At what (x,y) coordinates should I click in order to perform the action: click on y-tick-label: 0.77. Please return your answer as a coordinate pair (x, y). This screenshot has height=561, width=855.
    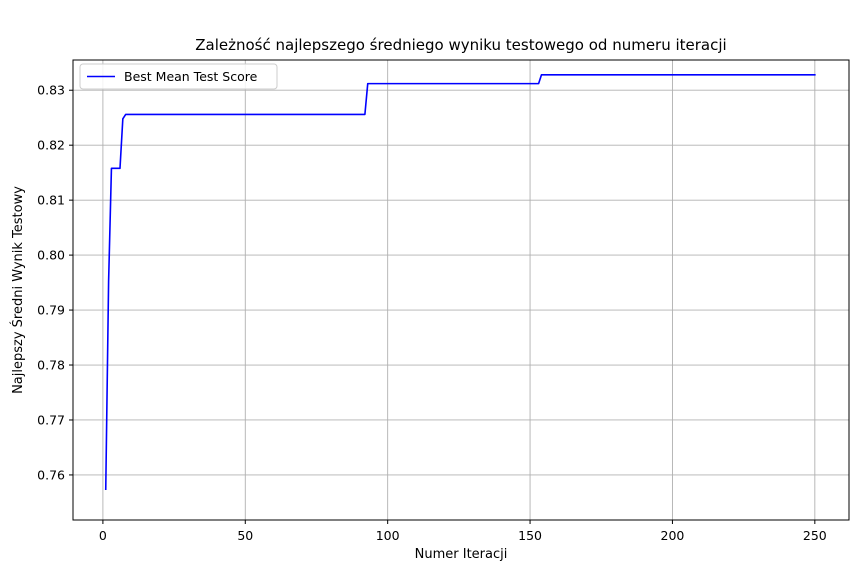
    Looking at the image, I should click on (51, 419).